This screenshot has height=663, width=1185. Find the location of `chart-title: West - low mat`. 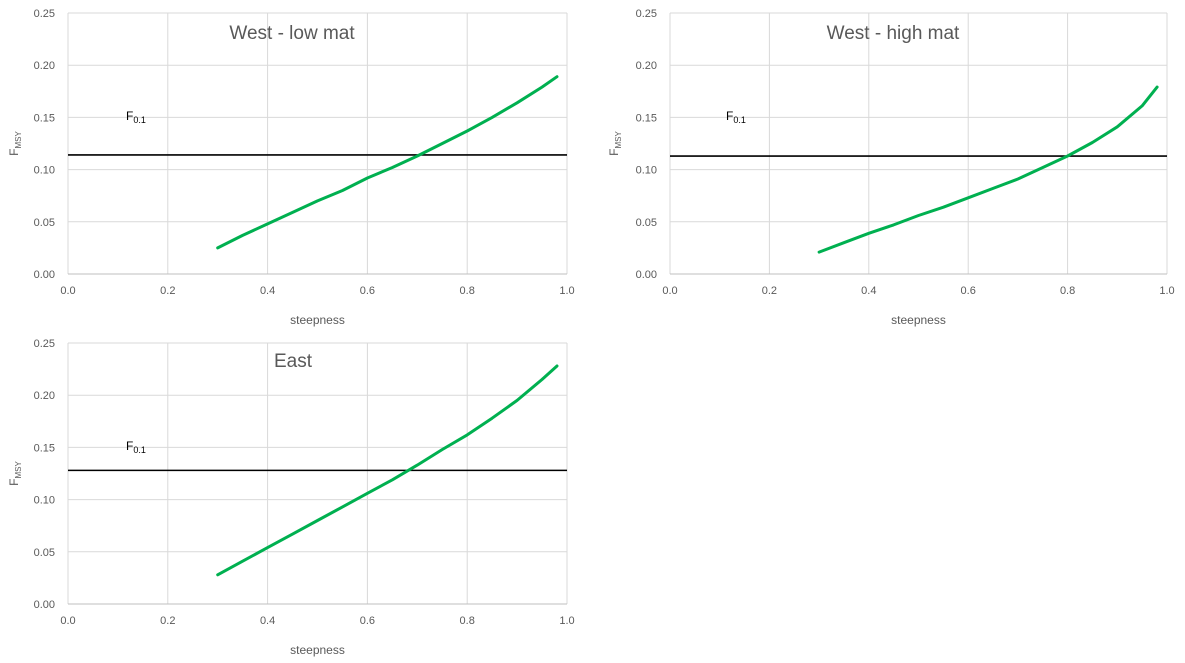

chart-title: West - low mat is located at coordinates (292, 33).